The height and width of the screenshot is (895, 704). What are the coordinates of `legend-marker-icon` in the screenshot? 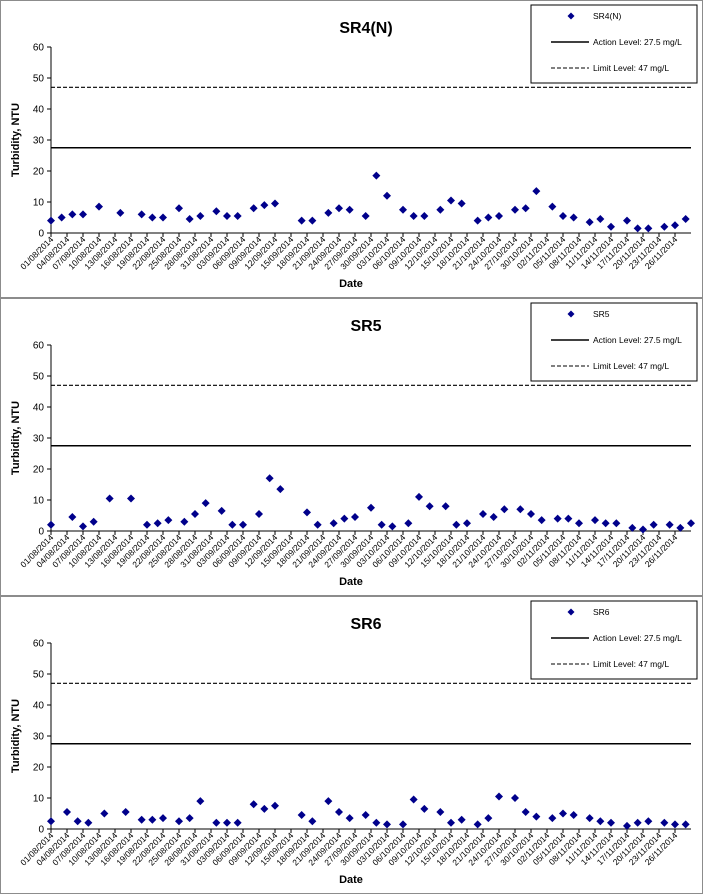 It's located at (571, 314).